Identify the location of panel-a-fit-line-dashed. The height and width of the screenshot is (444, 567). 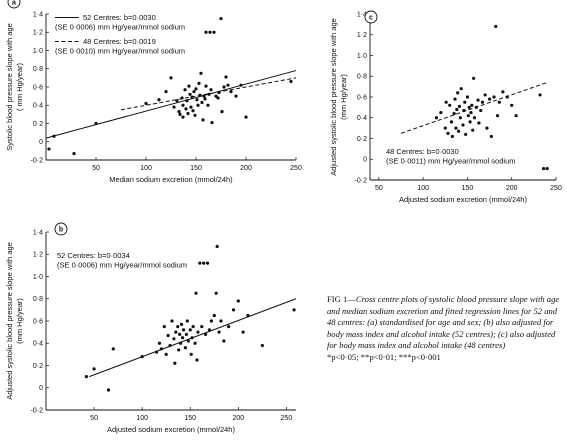
(208, 94).